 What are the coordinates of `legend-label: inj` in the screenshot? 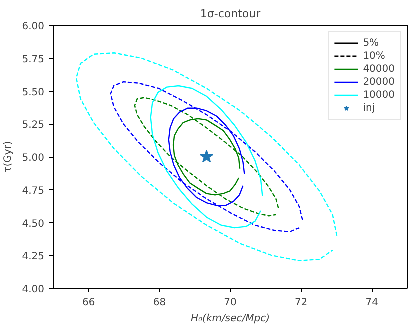 It's located at (369, 108).